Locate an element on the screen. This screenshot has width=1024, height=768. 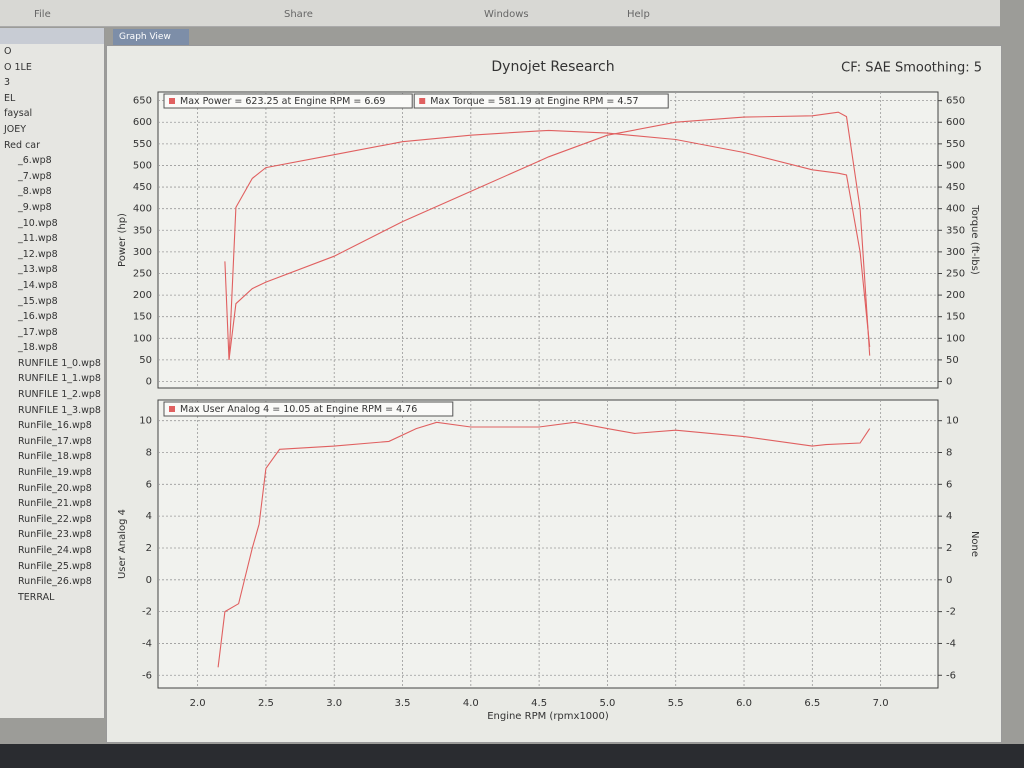
menu-item: Windows is located at coordinates (506, 14).